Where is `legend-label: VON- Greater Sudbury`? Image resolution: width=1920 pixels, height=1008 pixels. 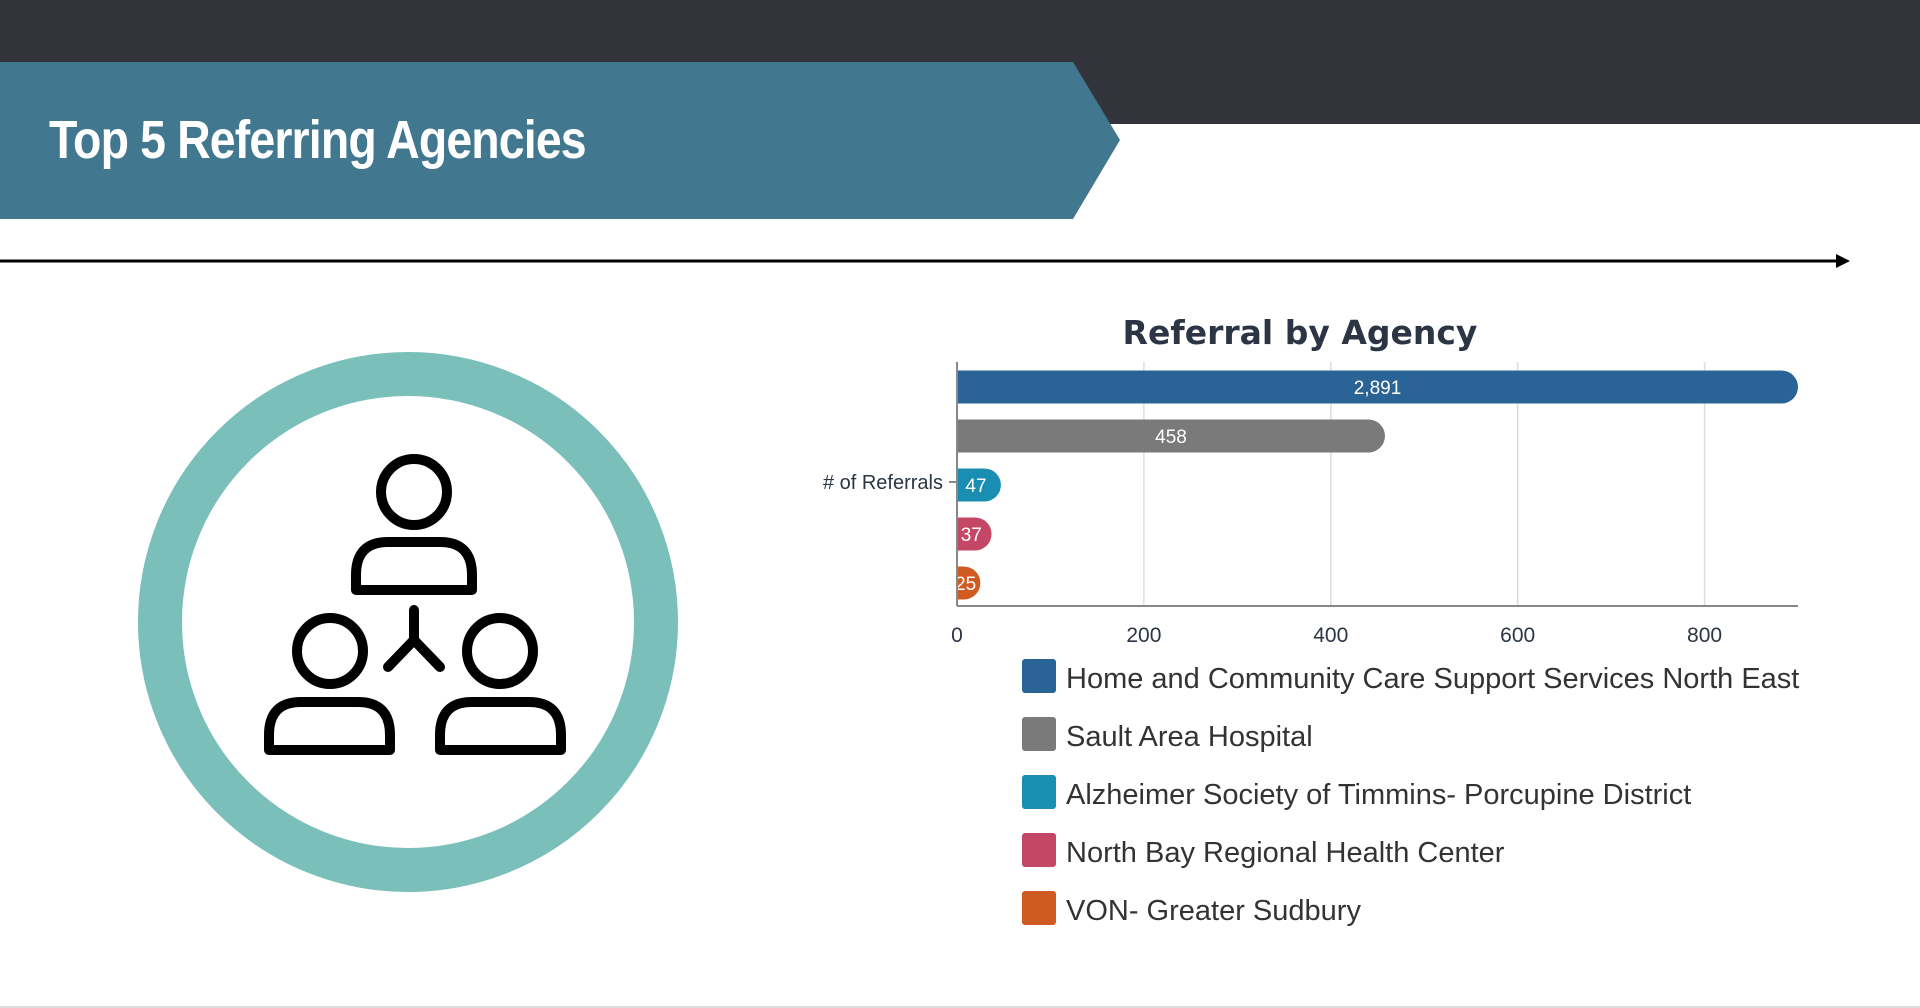
legend-label: VON- Greater Sudbury is located at coordinates (1213, 911).